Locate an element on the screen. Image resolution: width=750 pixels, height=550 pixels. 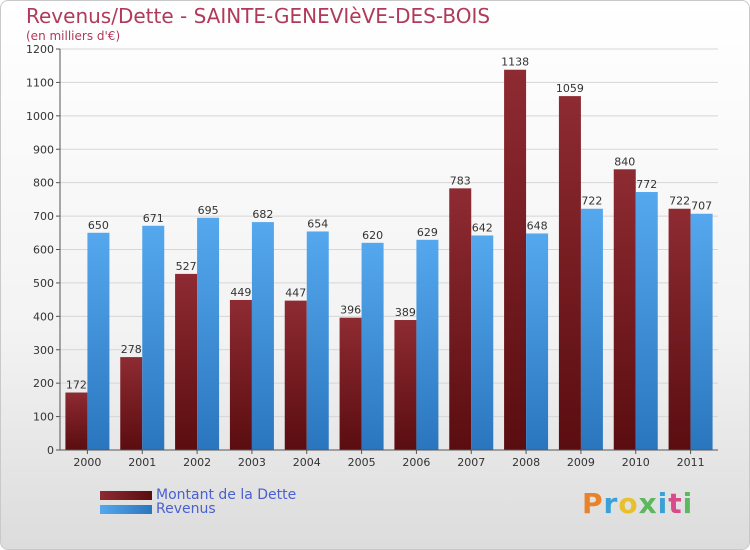
y-tick-label: 100 is located at coordinates (43, 417).